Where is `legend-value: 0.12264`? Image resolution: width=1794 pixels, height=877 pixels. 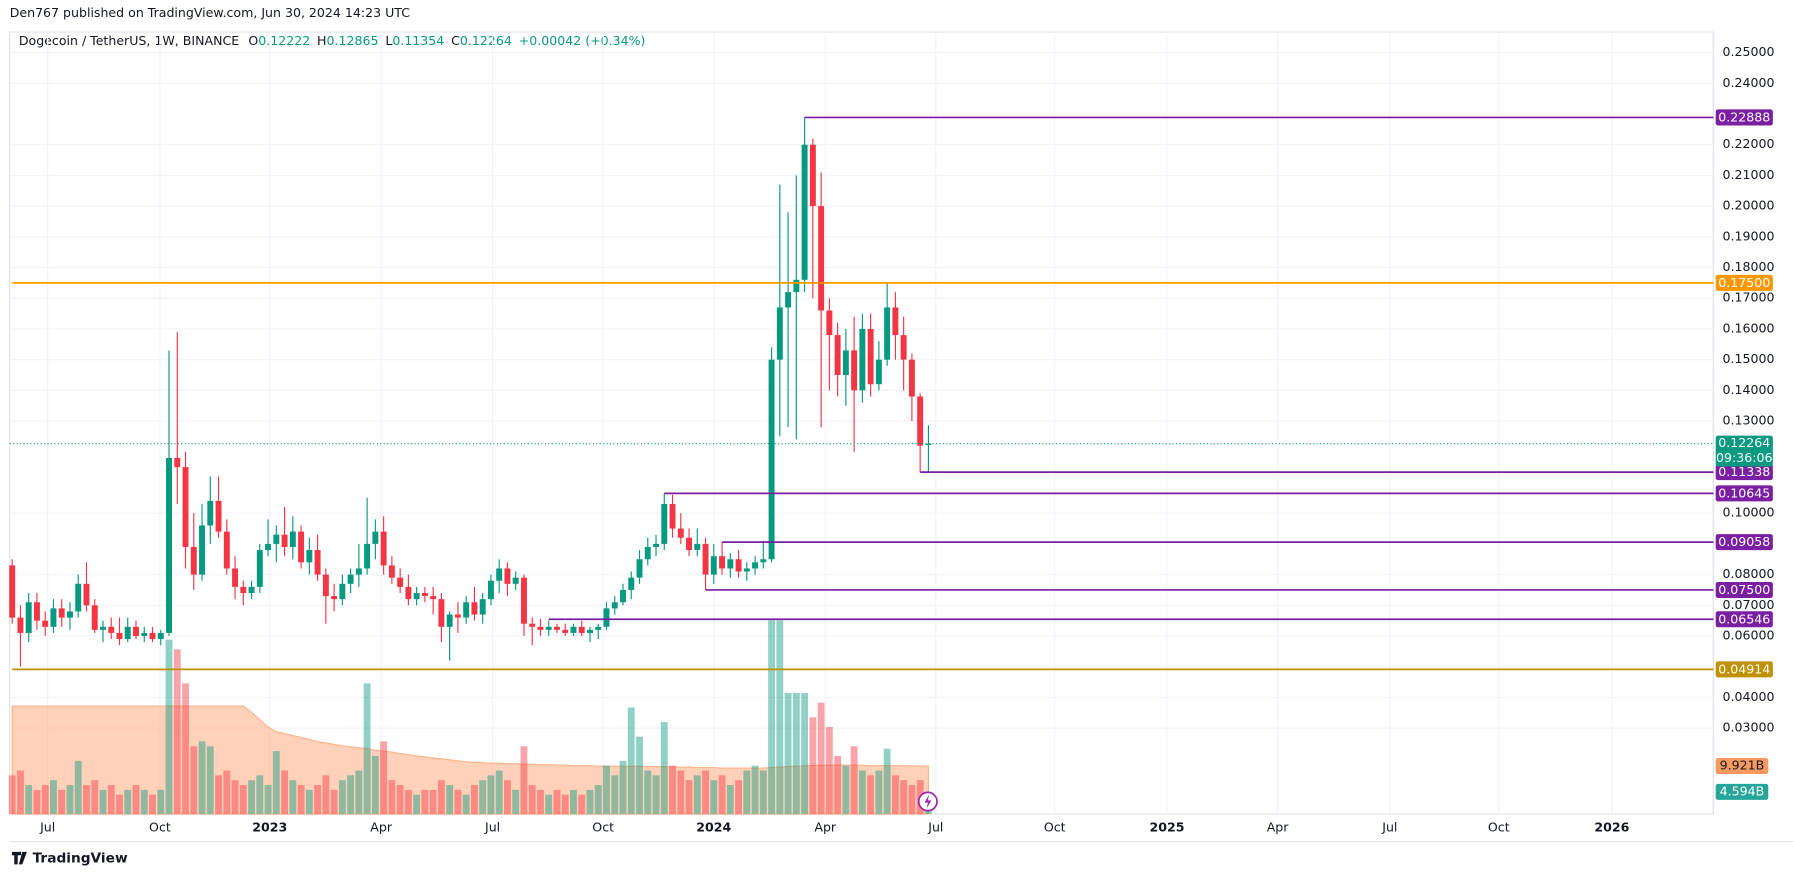 legend-value: 0.12264 is located at coordinates (486, 40).